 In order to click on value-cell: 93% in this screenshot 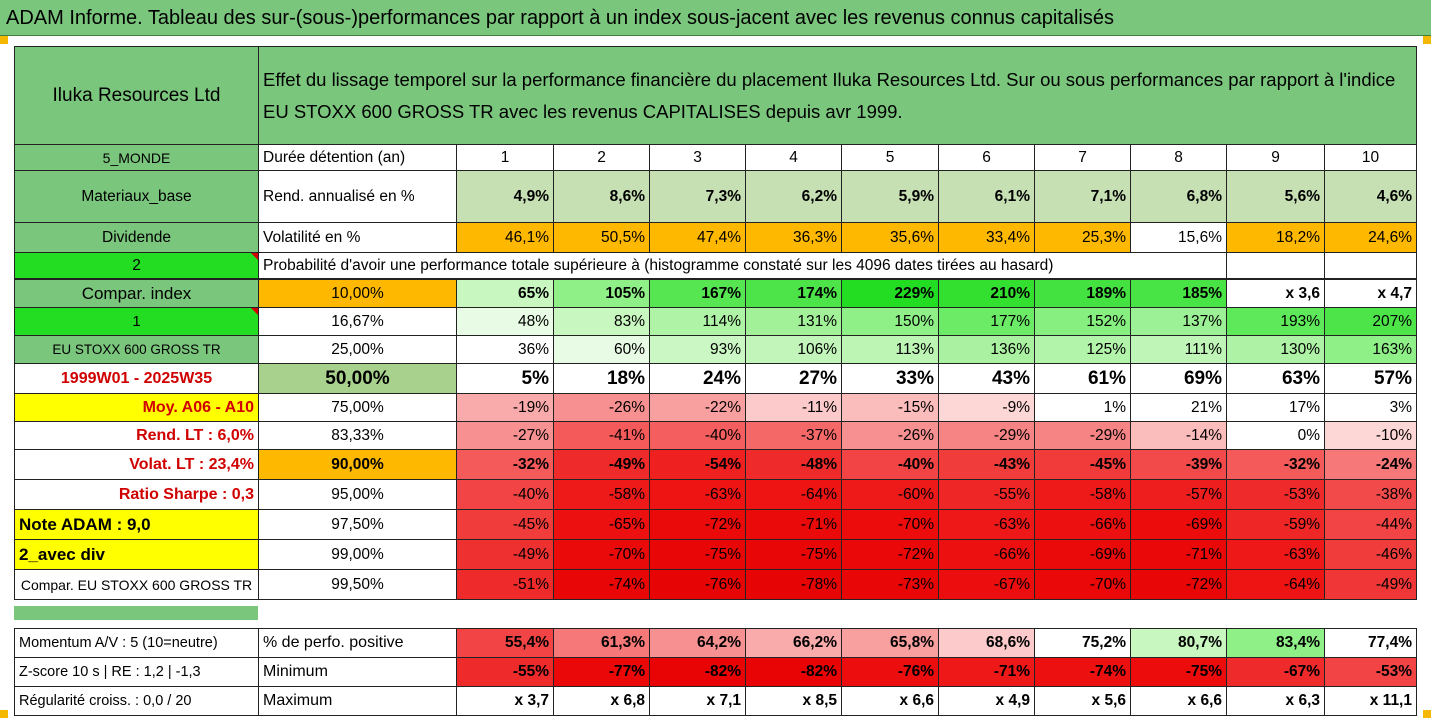, I will do `click(697, 349)`.